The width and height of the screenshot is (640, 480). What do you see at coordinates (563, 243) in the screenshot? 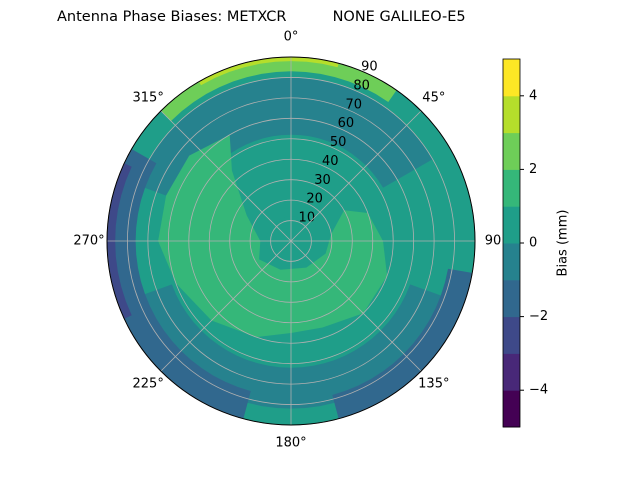
I see `colorbar-label: Bias (mm)` at bounding box center [563, 243].